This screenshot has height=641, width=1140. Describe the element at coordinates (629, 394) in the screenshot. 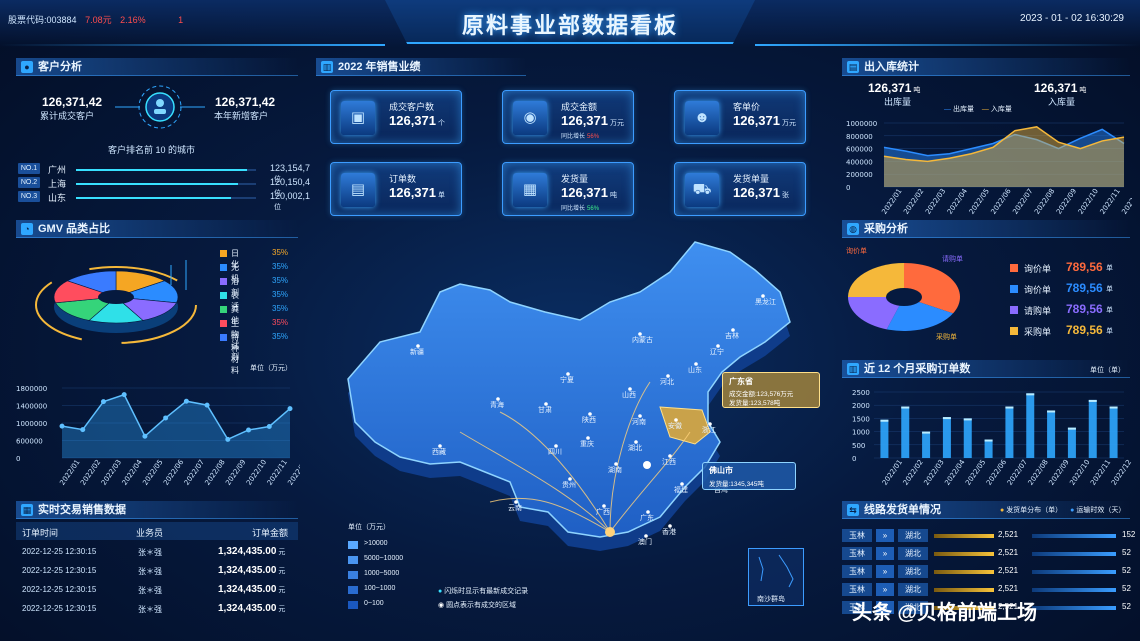

I see `province-label: 山西` at that location.